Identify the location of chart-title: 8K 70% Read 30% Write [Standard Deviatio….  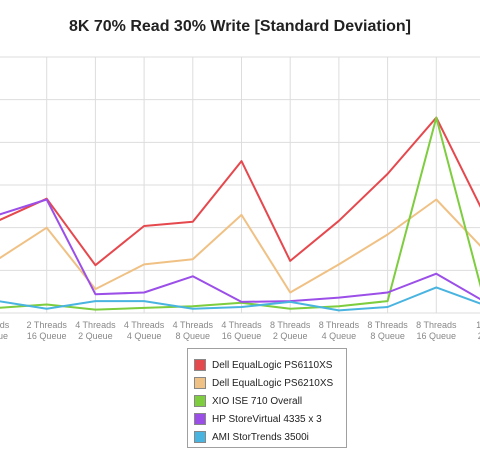
(240, 26).